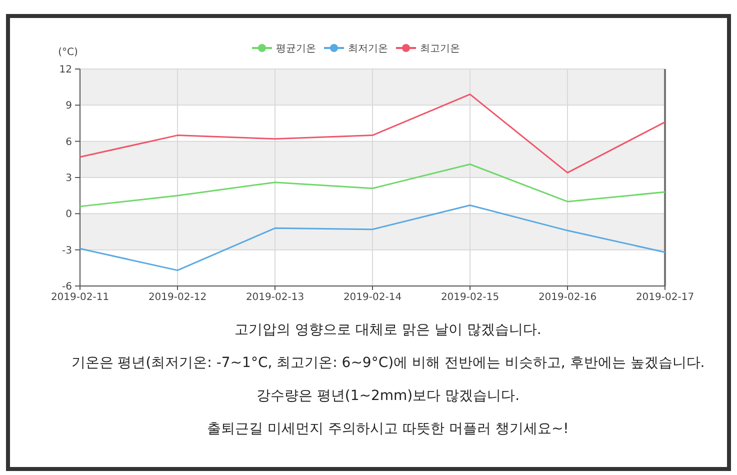 This screenshot has width=737, height=475. Describe the element at coordinates (80, 297) in the screenshot. I see `x-tick-label: 2019-02-11` at that location.